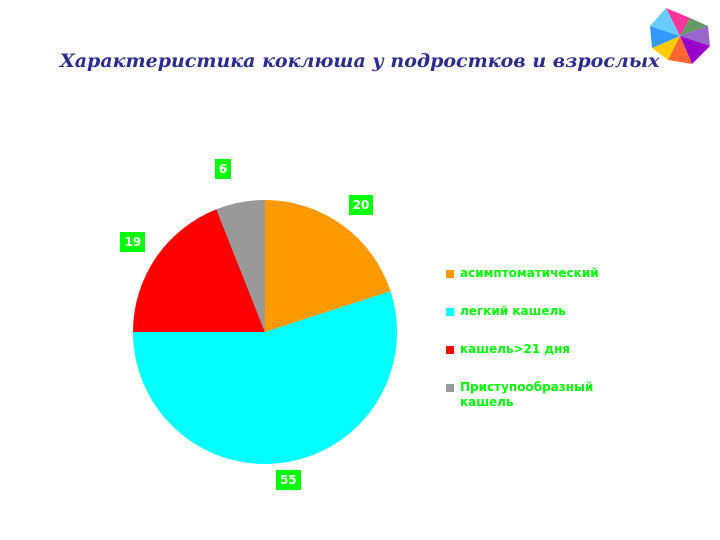  What do you see at coordinates (529, 273) in the screenshot?
I see `legend-label: асимптоматический` at bounding box center [529, 273].